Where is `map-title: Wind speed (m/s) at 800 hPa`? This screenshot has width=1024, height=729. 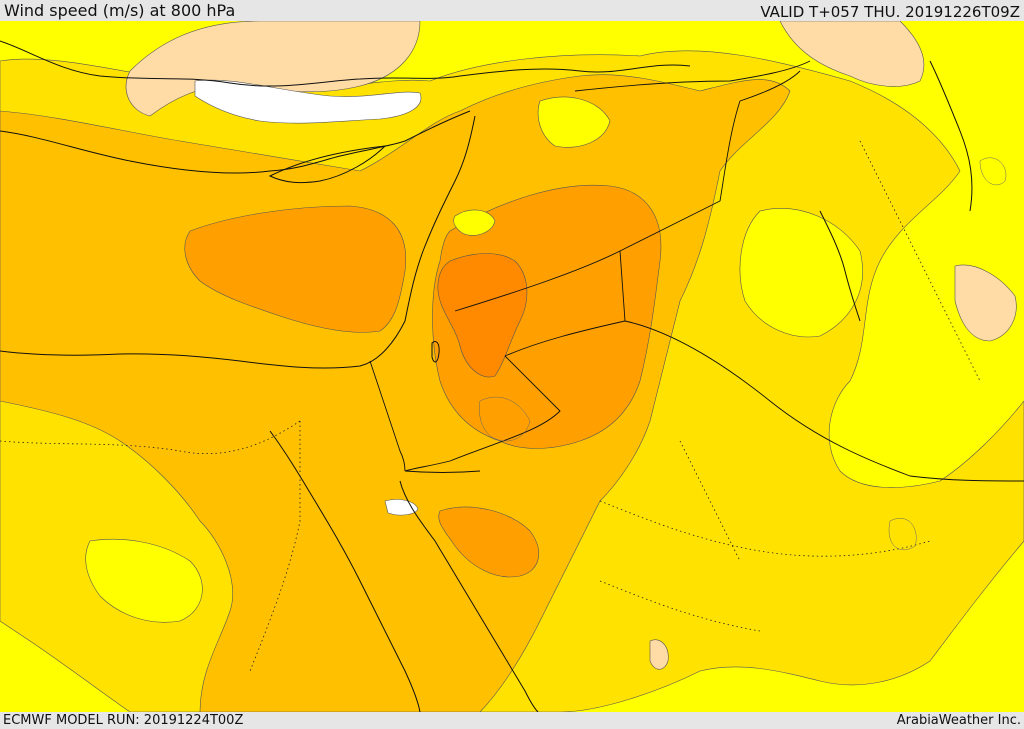
map-title: Wind speed (m/s) at 800 hPa is located at coordinates (120, 10).